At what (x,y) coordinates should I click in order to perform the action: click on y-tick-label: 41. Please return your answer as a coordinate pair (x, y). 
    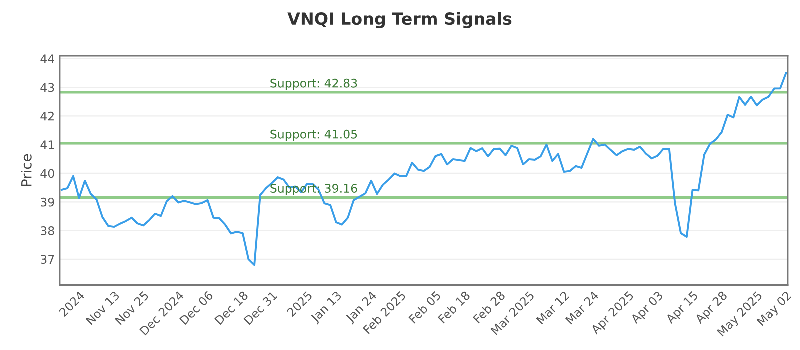
    Looking at the image, I should click on (47, 145).